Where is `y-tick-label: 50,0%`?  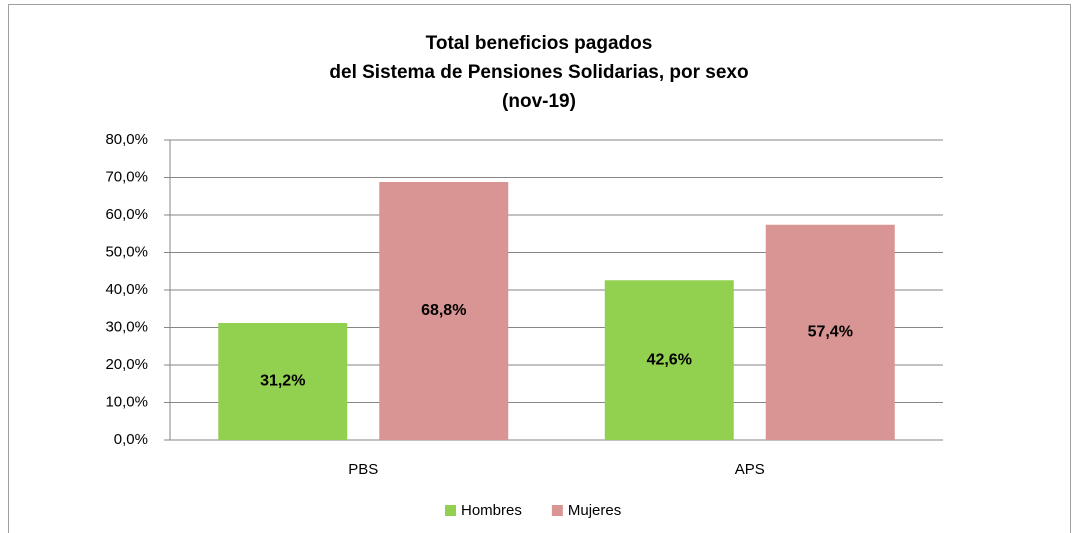 y-tick-label: 50,0% is located at coordinates (126, 251).